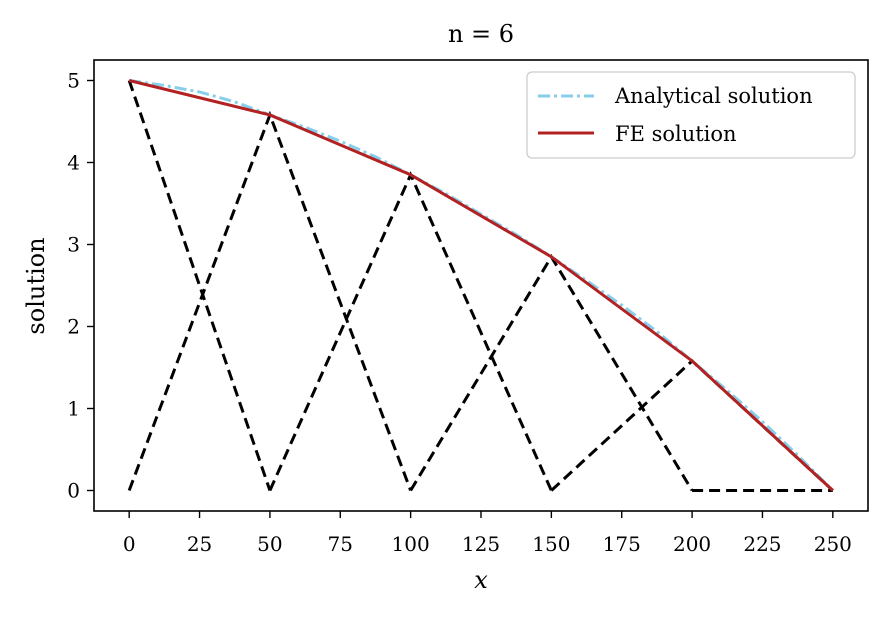 This screenshot has height=617, width=888. What do you see at coordinates (692, 544) in the screenshot?
I see `x-tick-label: 200` at bounding box center [692, 544].